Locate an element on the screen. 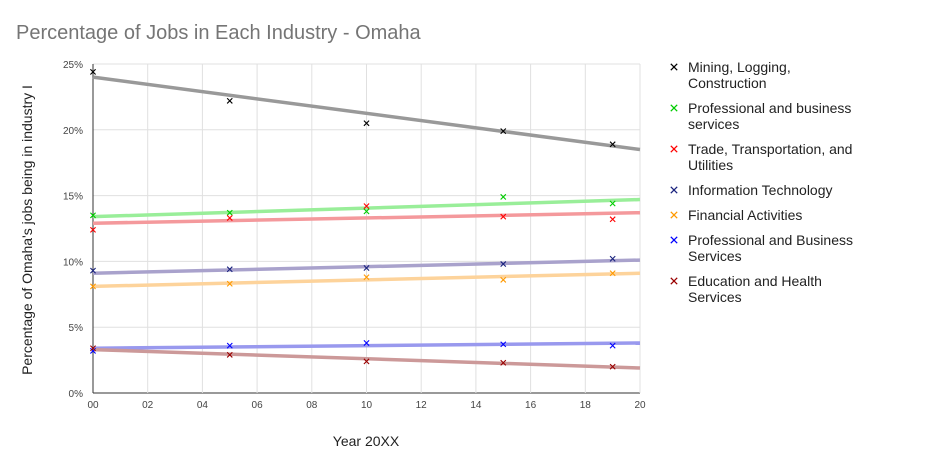 This screenshot has width=926, height=470. legend-entry: Professional and Business Services is located at coordinates (770, 248).